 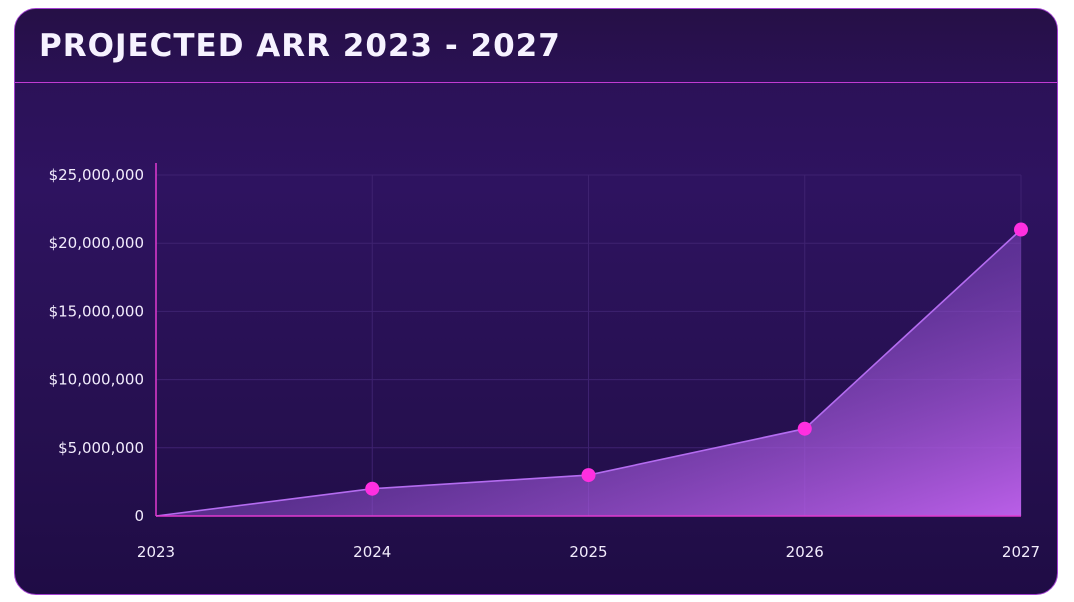 What do you see at coordinates (101, 448) in the screenshot?
I see `y-tick-label: $5,000,000` at bounding box center [101, 448].